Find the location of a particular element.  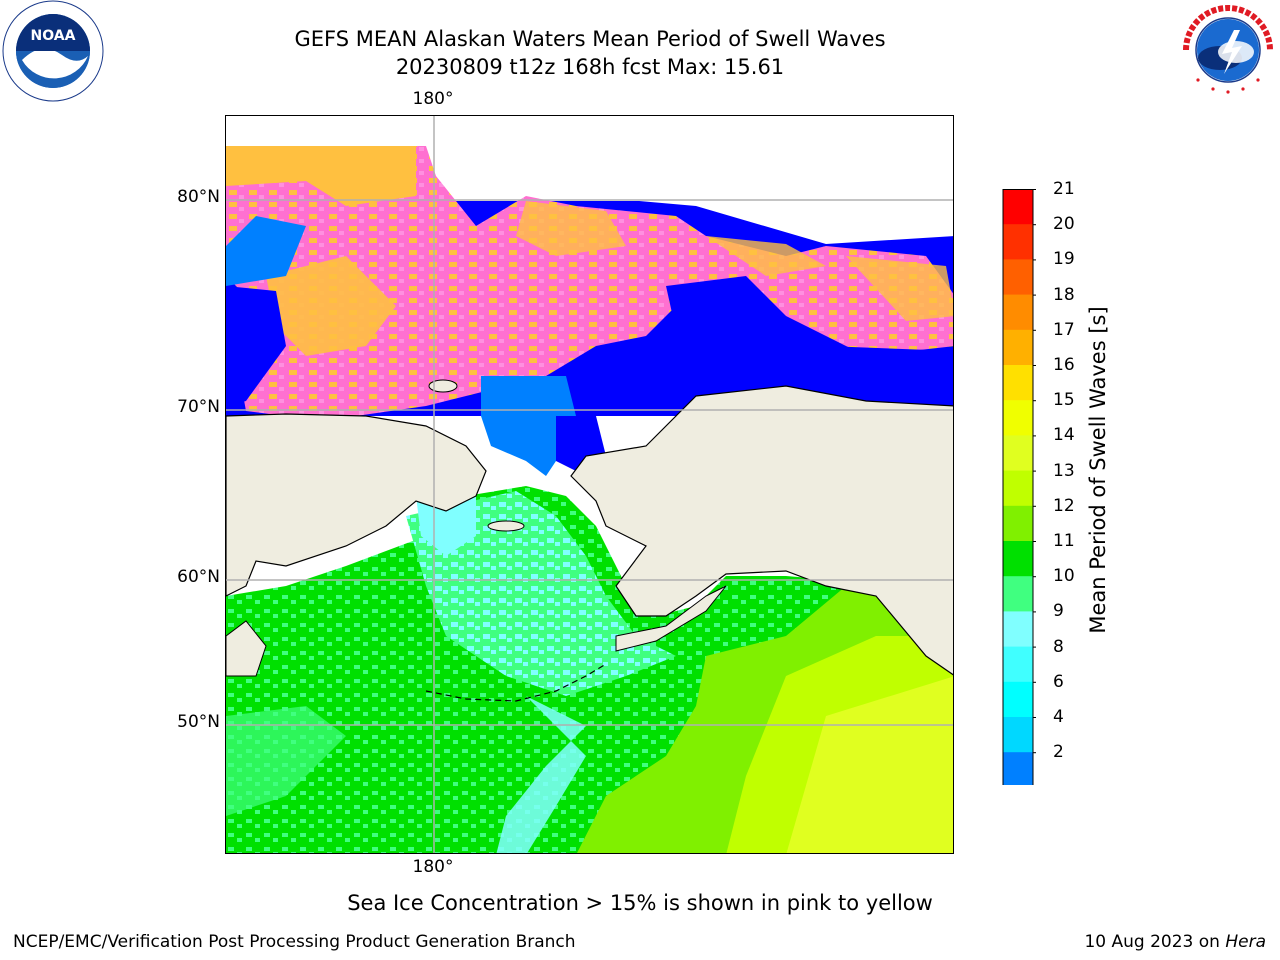

lat-label-80: 80°N is located at coordinates (198, 197).